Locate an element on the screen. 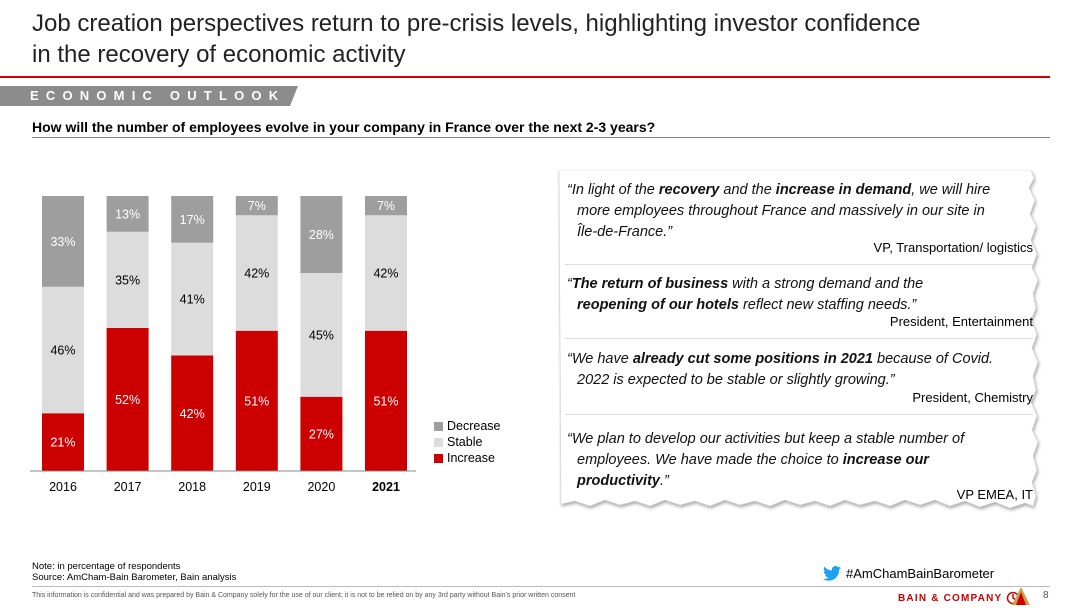 The image size is (1080, 608). section-tag-label: ECONOMIC OUTLOOK is located at coordinates (158, 95).